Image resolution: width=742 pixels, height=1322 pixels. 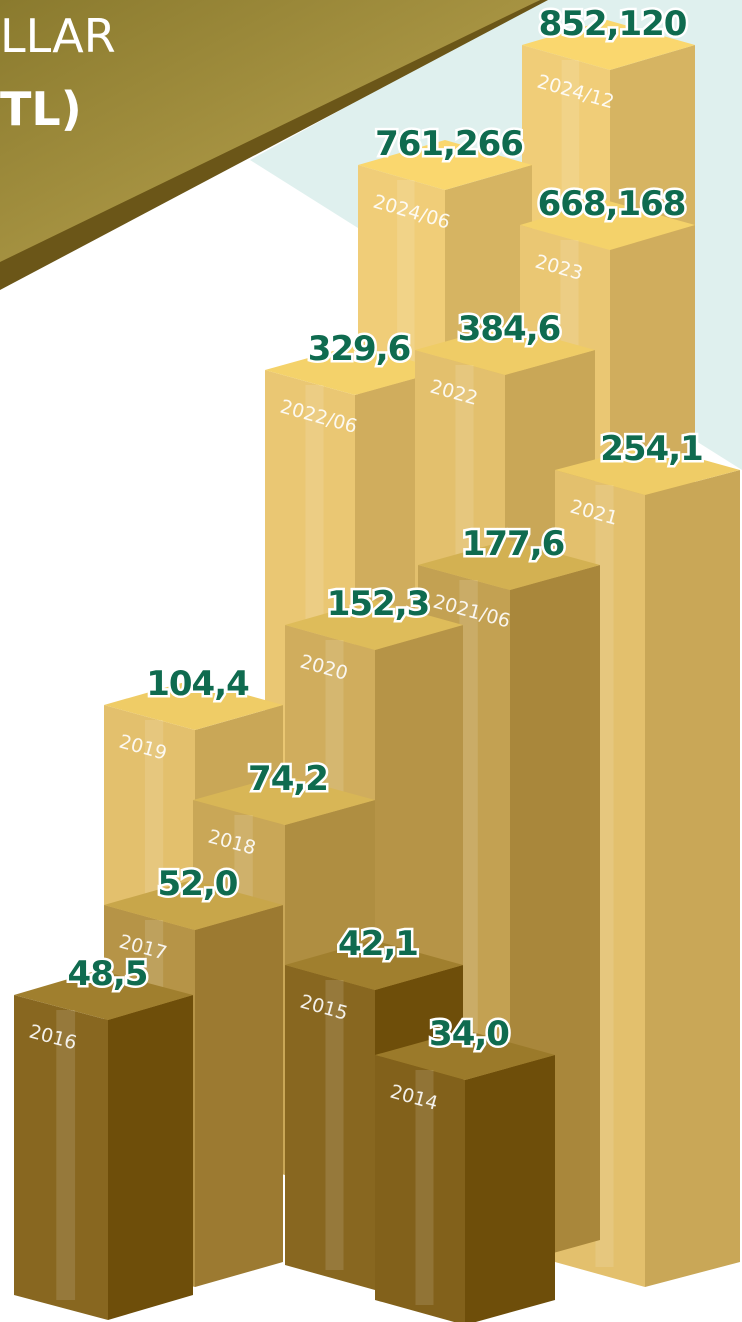 What do you see at coordinates (198, 884) in the screenshot?
I see `value-label: 52,0` at bounding box center [198, 884].